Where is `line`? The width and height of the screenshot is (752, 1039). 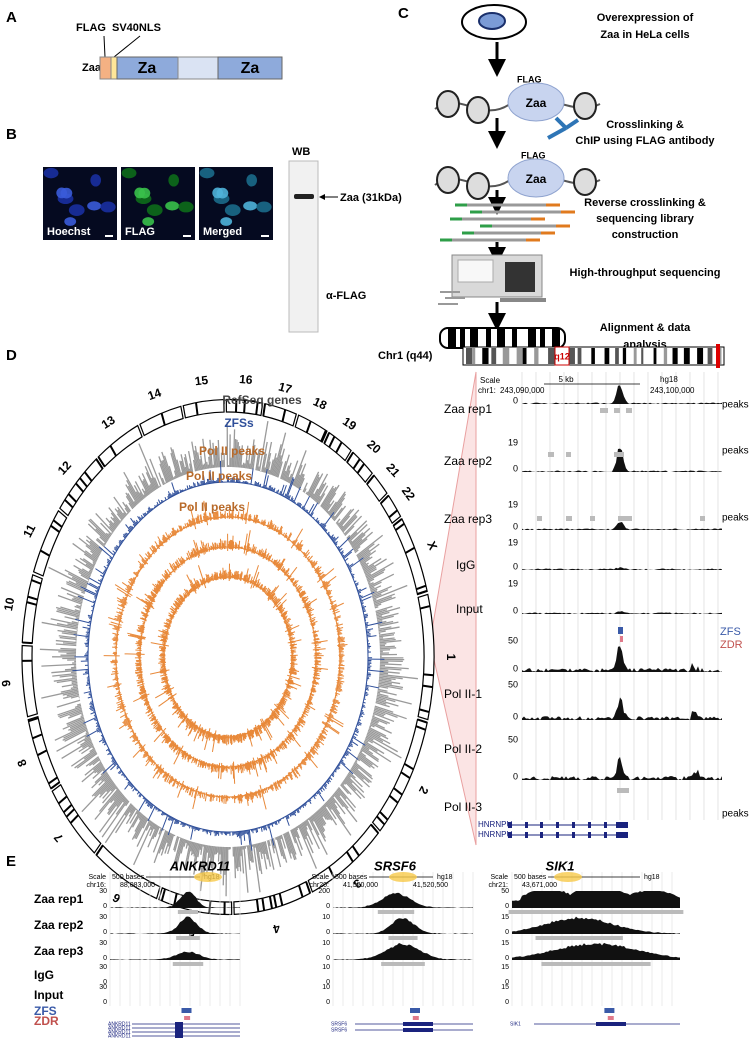 line is located at coordinates (104, 46).